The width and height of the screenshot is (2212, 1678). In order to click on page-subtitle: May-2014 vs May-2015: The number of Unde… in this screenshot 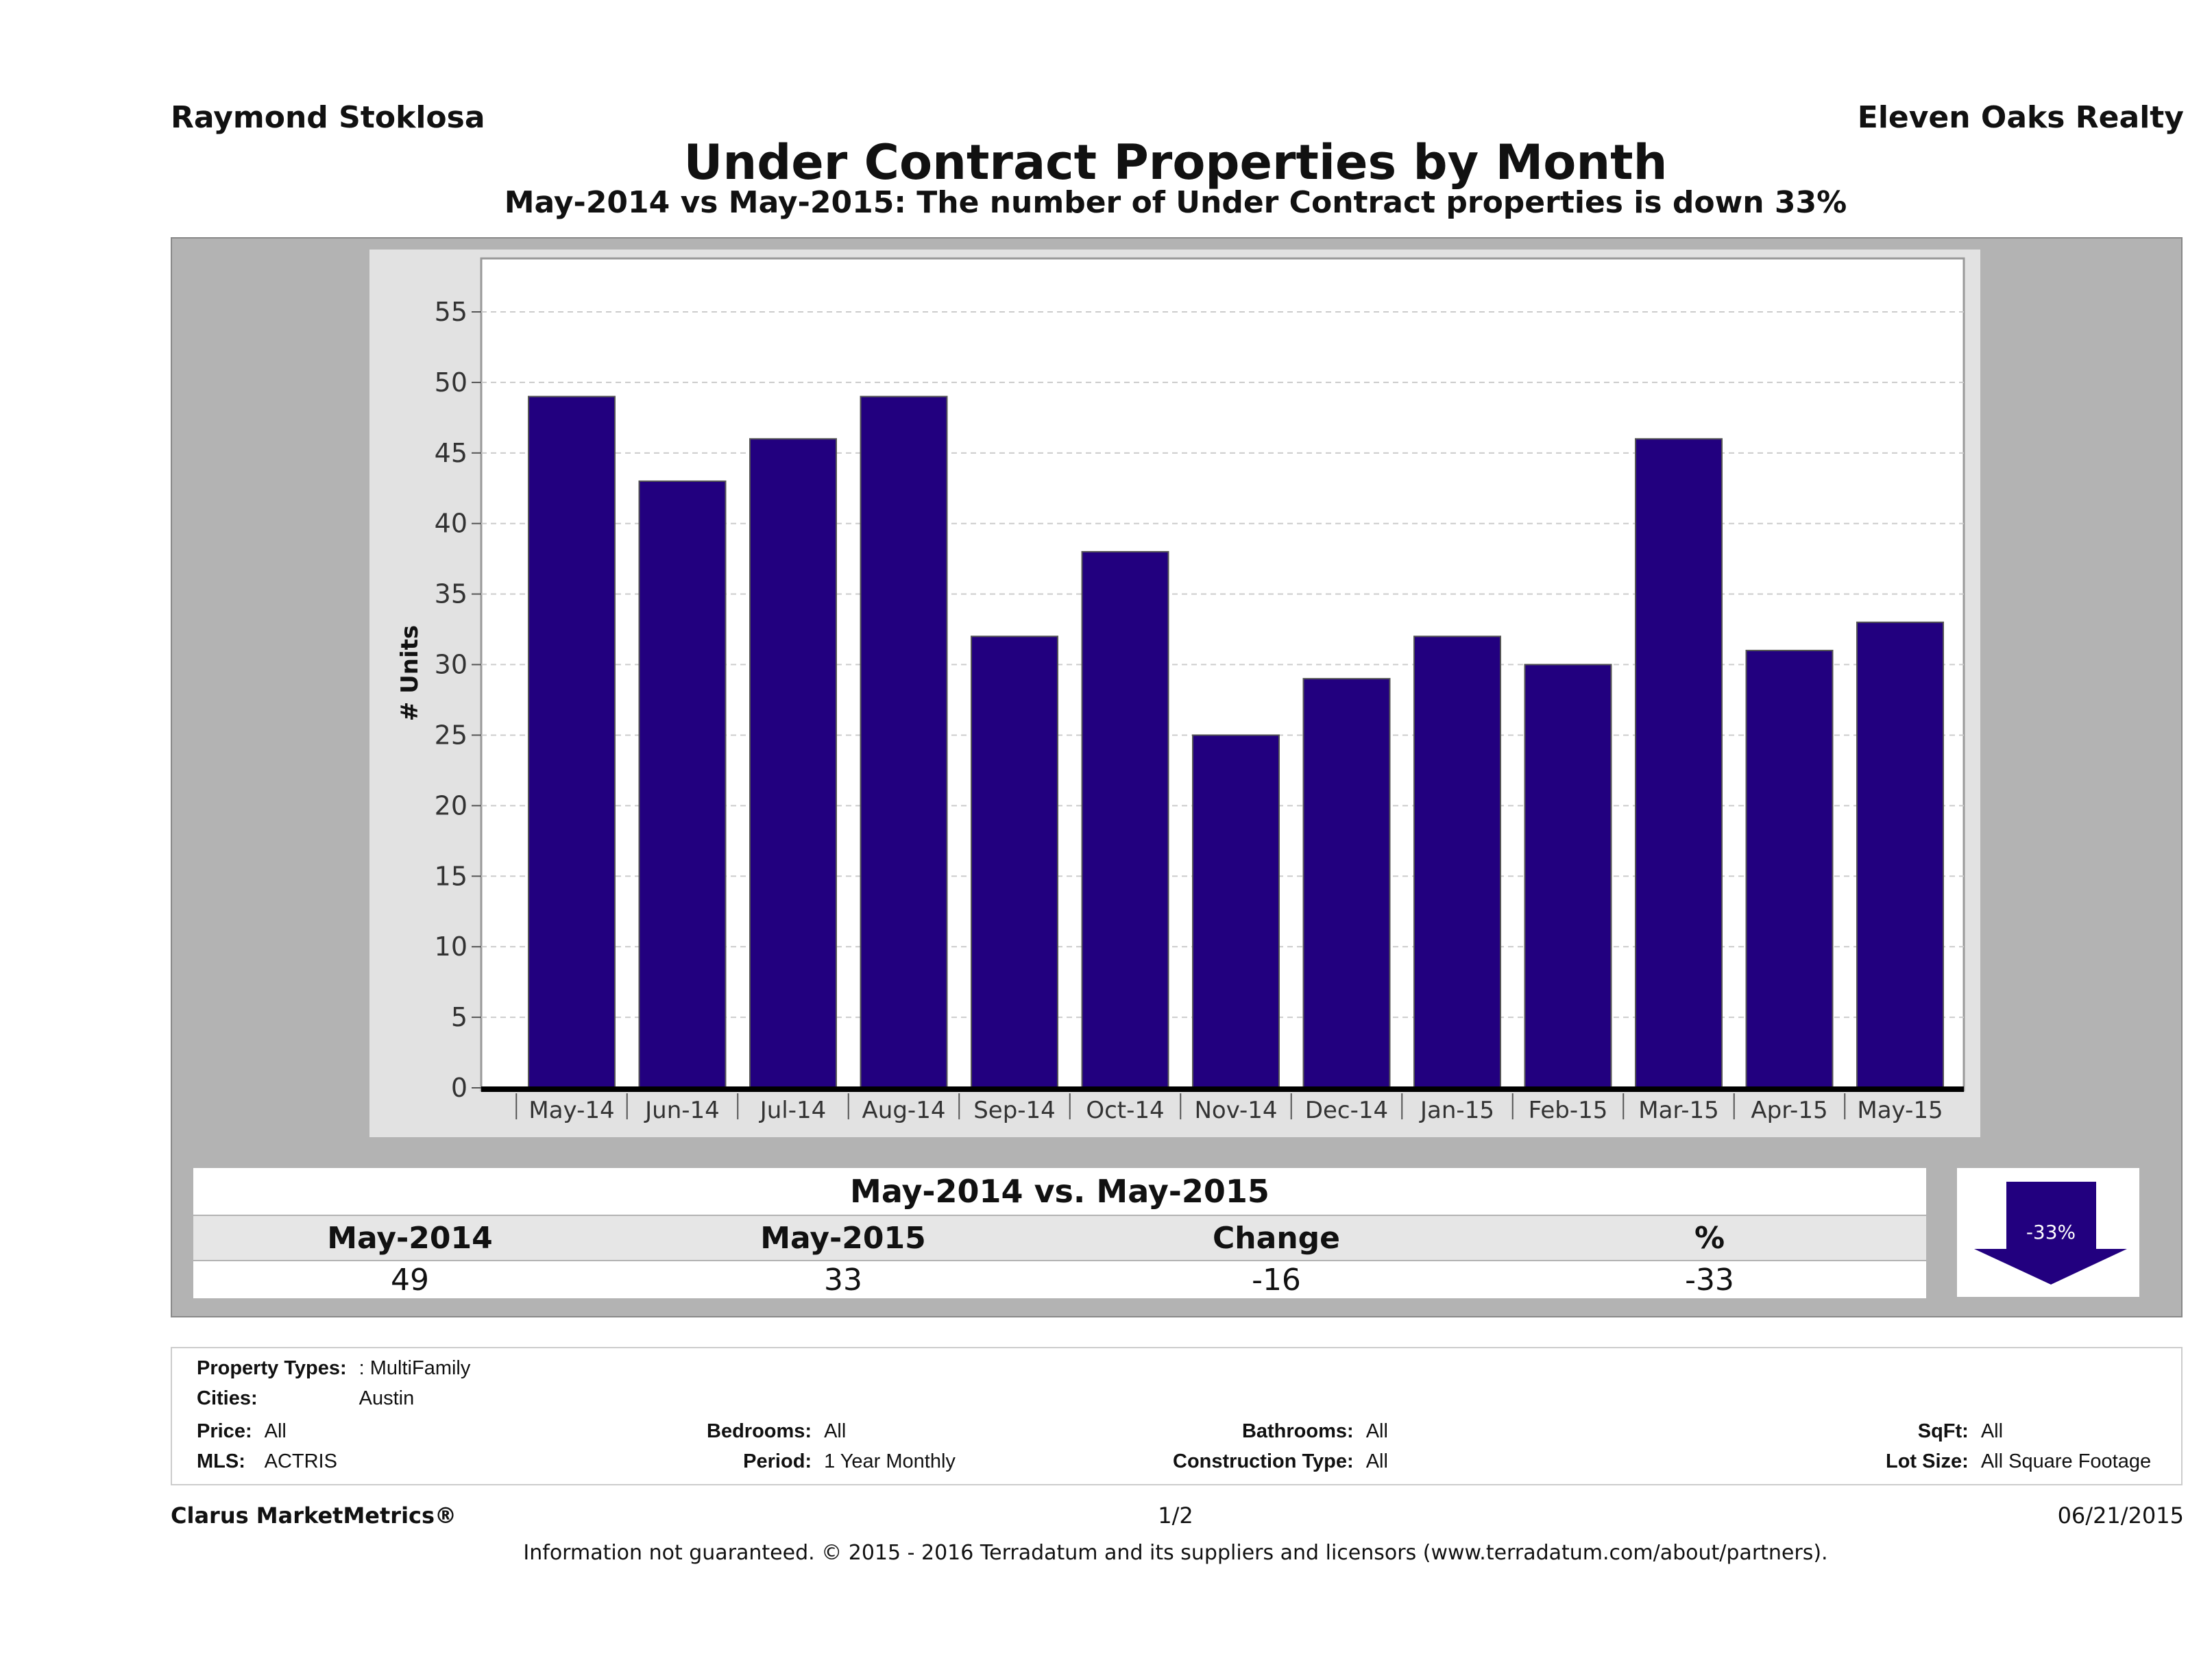, I will do `click(1175, 202)`.